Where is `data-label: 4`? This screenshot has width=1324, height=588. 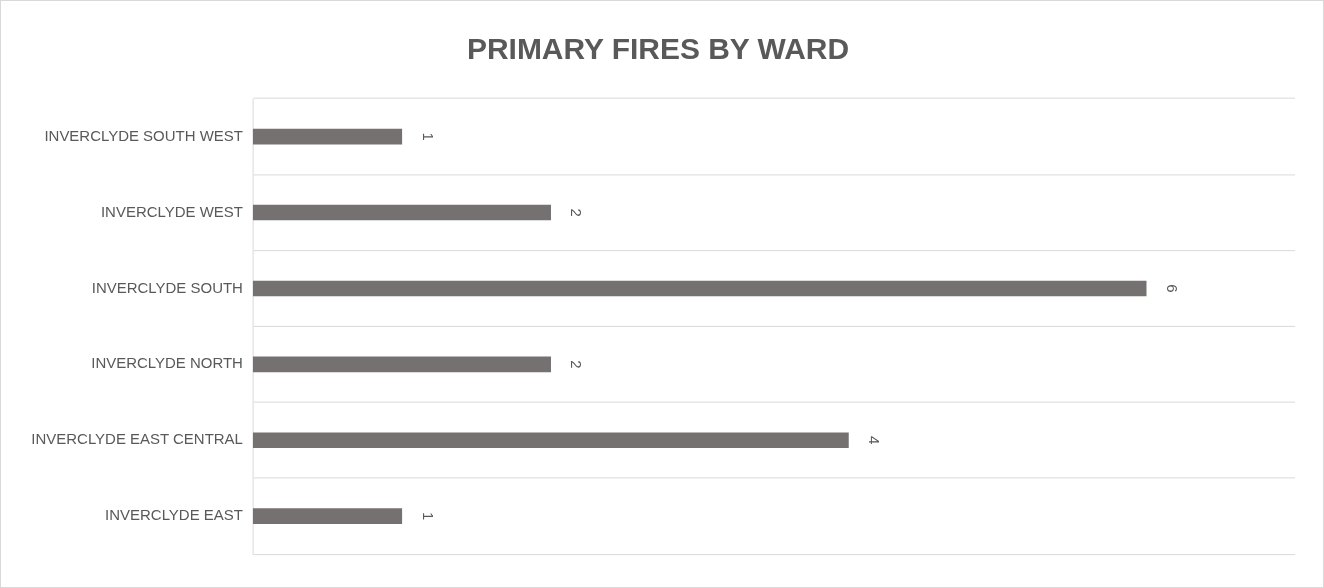
data-label: 4 is located at coordinates (875, 440).